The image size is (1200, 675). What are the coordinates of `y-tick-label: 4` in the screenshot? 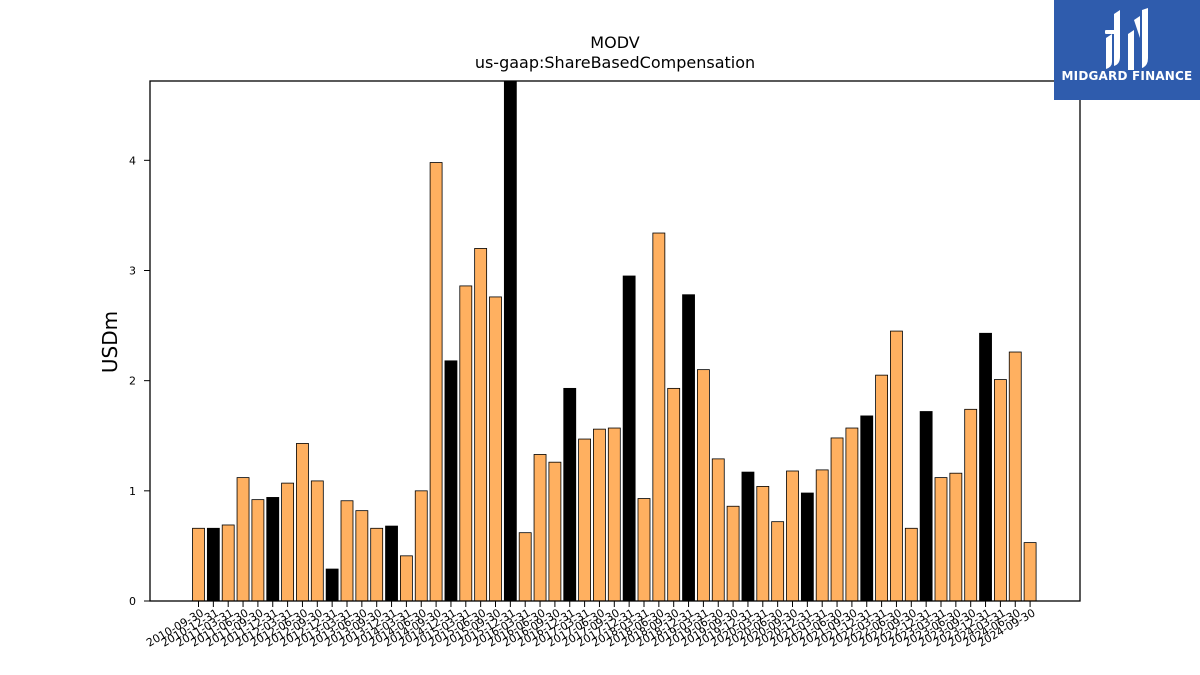 It's located at (132, 160).